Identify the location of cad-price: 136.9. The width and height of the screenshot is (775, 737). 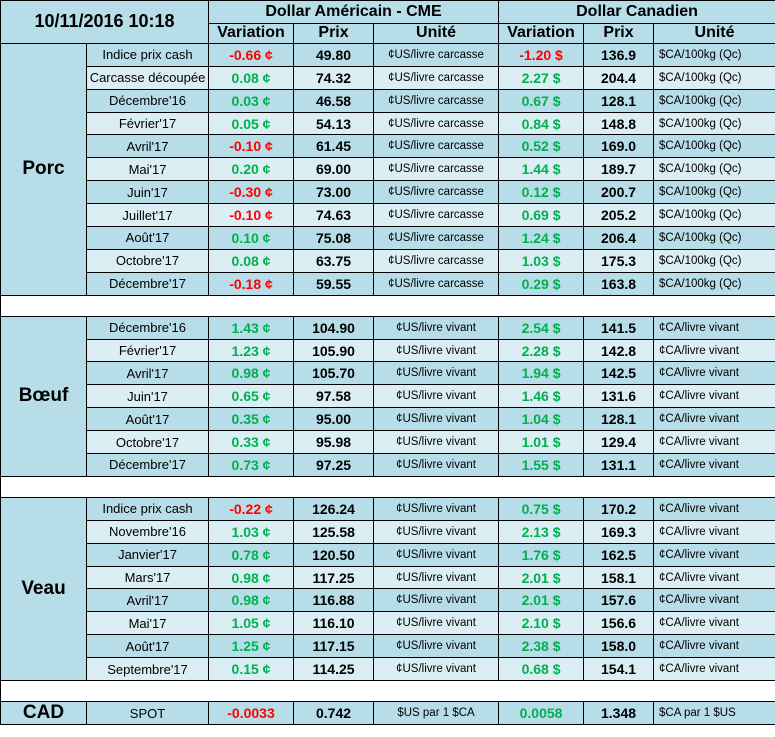
(619, 54).